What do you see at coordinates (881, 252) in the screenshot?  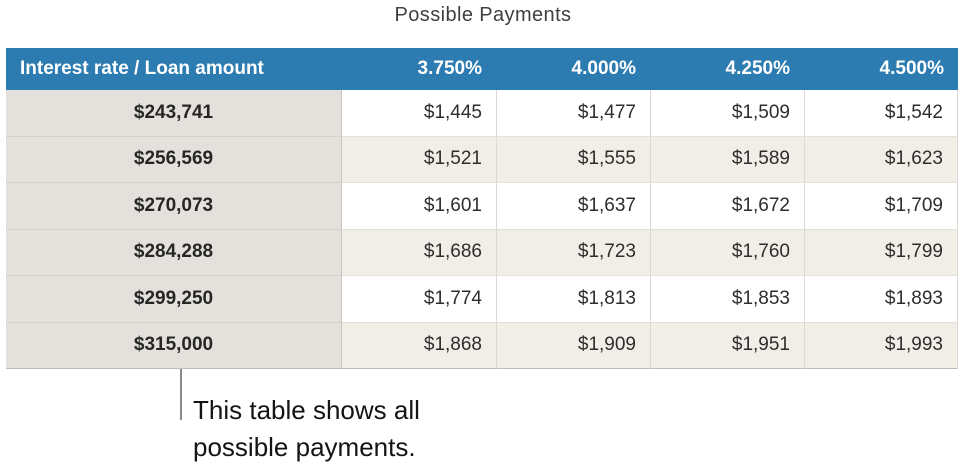 I see `payment-cell: $1,799` at bounding box center [881, 252].